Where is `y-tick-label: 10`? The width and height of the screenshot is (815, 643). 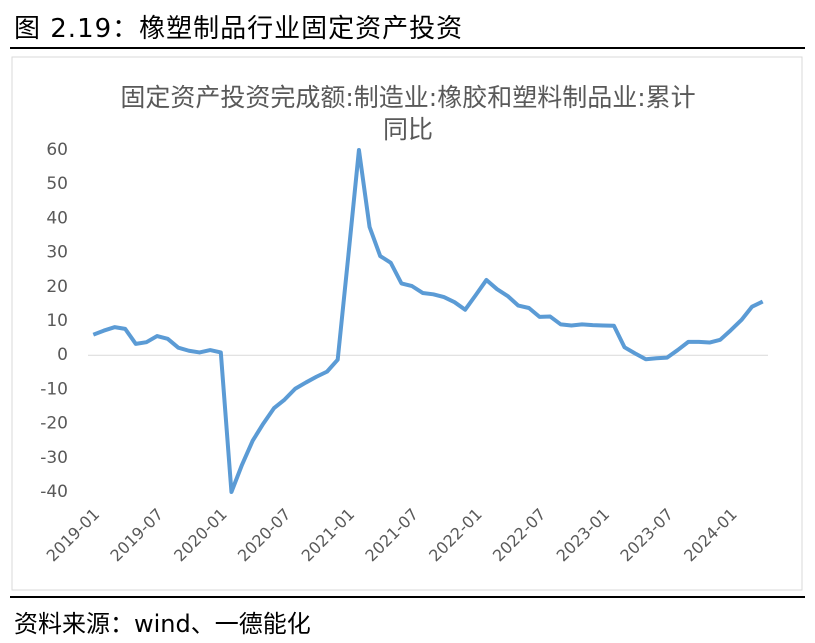 y-tick-label: 10 is located at coordinates (57, 321).